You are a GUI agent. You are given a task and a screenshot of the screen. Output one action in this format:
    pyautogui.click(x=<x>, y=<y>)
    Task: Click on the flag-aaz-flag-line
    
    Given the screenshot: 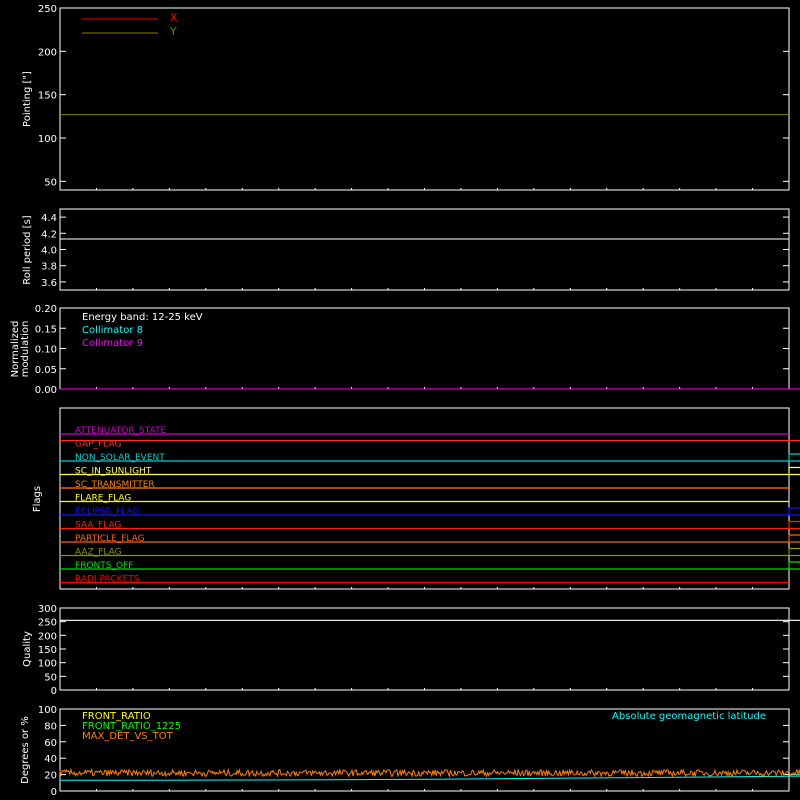 What is the action you would take?
    pyautogui.click(x=430, y=552)
    